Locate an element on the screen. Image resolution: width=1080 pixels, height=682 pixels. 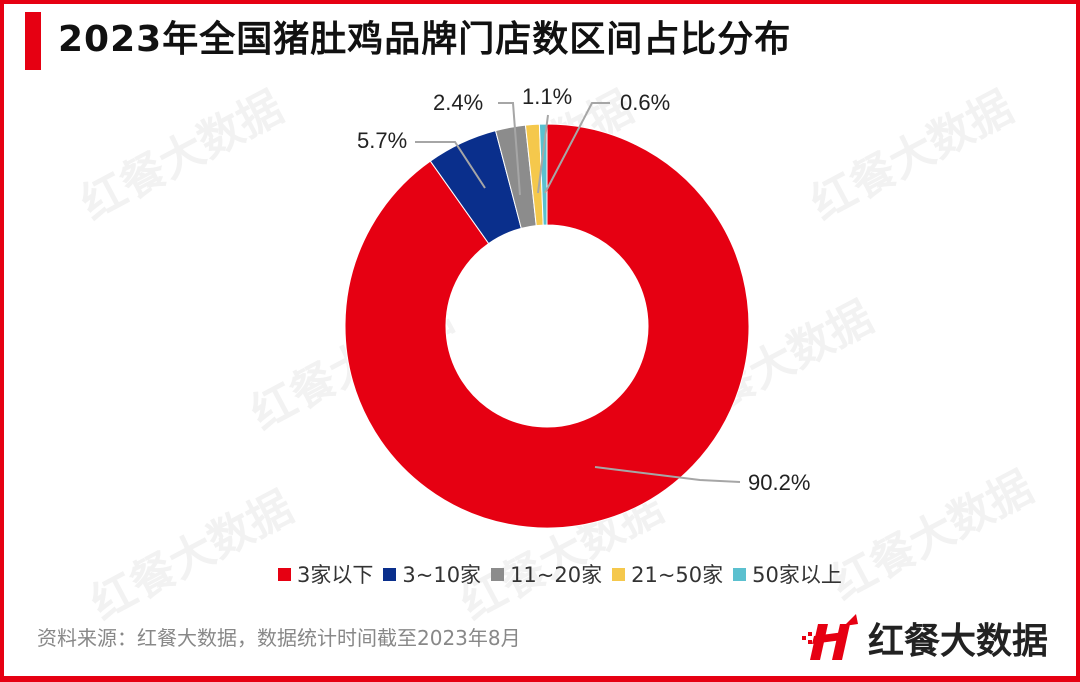
label-21-50家: 1.1% is located at coordinates (547, 96).